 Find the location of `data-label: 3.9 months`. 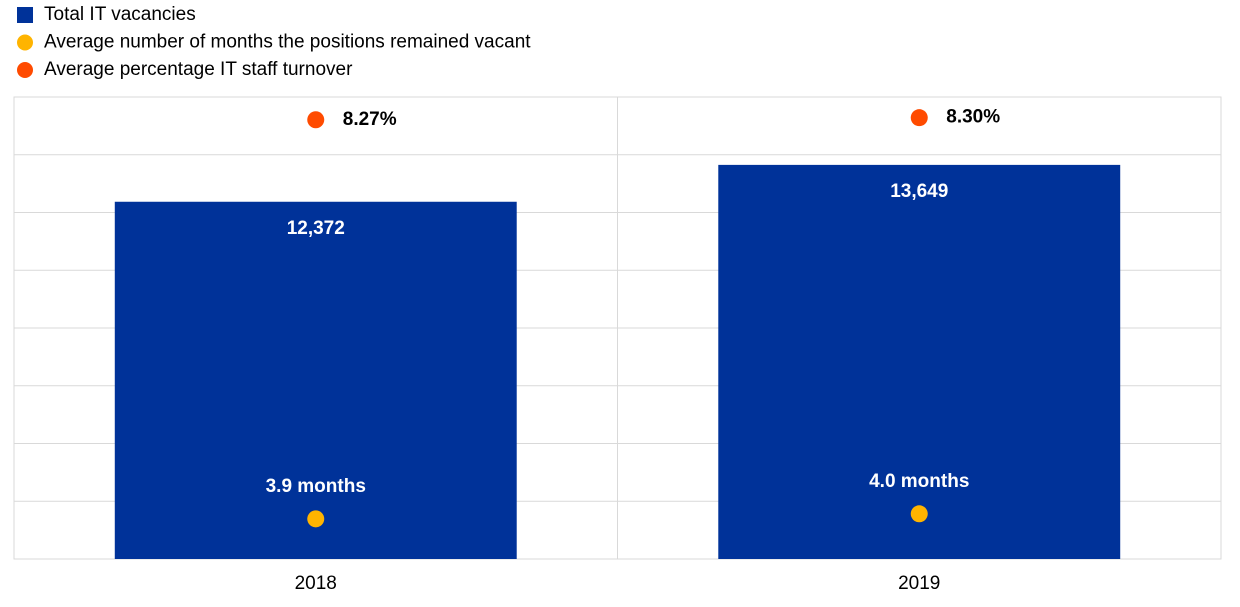

data-label: 3.9 months is located at coordinates (316, 486).